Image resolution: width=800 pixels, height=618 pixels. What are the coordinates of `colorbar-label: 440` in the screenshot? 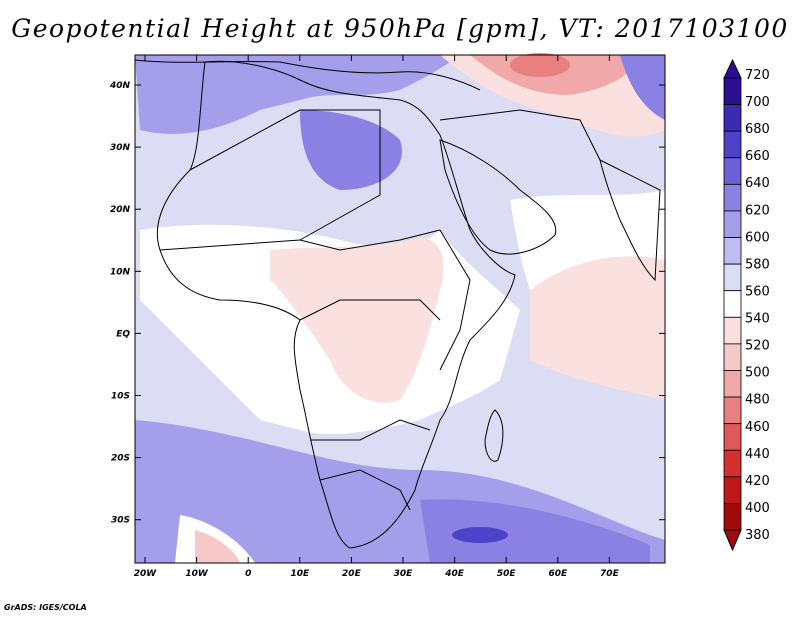 It's located at (757, 454).